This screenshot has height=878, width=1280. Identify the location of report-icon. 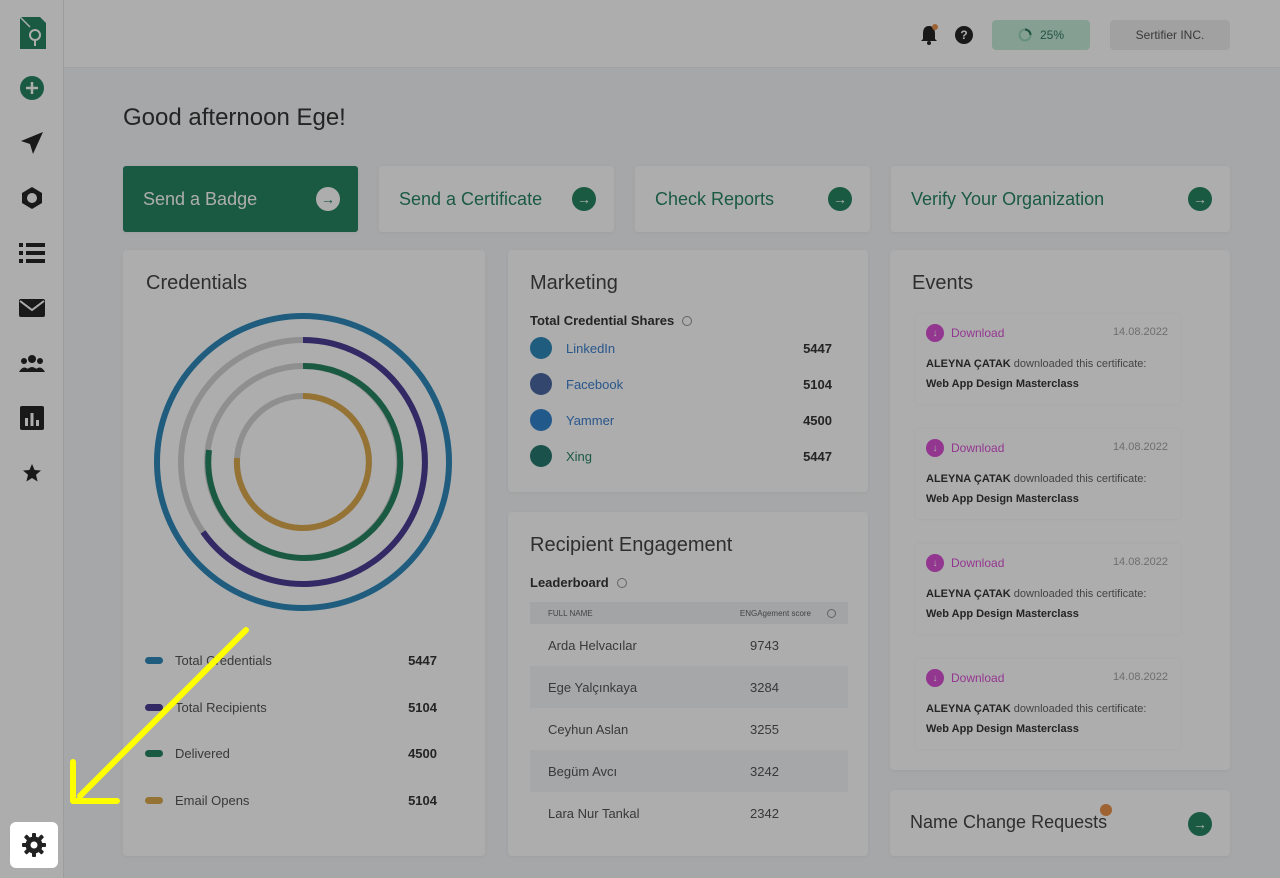
(32, 418).